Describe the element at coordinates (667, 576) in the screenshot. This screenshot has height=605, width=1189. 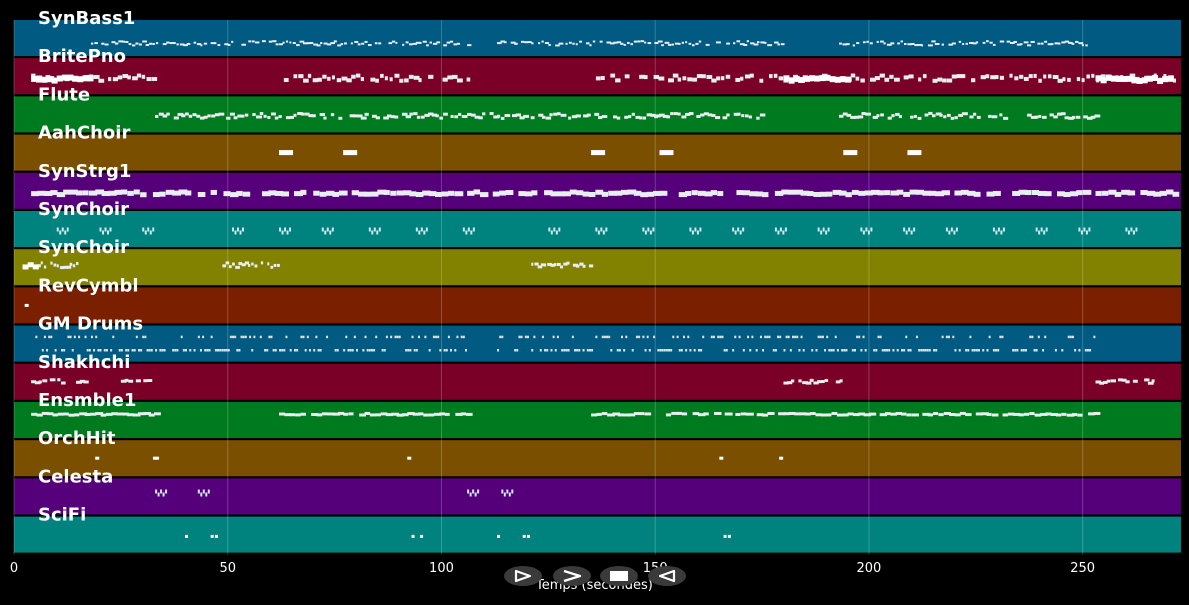
I see `rewind-button` at that location.